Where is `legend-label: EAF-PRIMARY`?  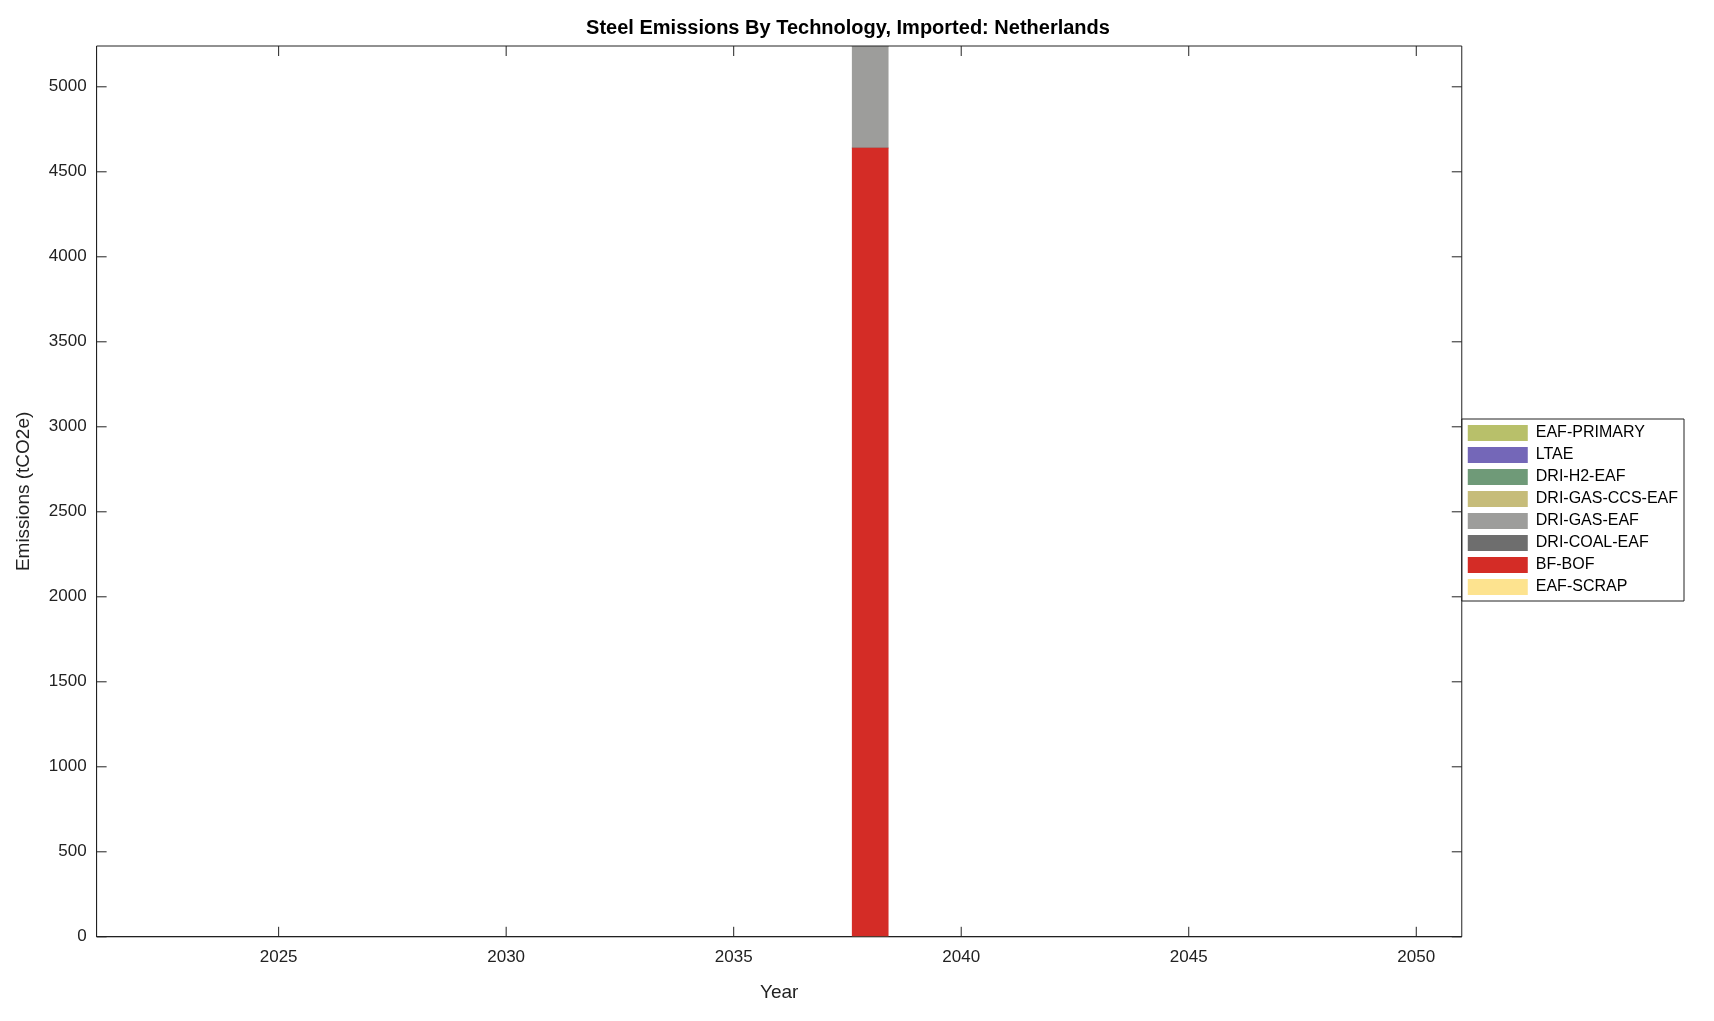 legend-label: EAF-PRIMARY is located at coordinates (1590, 432).